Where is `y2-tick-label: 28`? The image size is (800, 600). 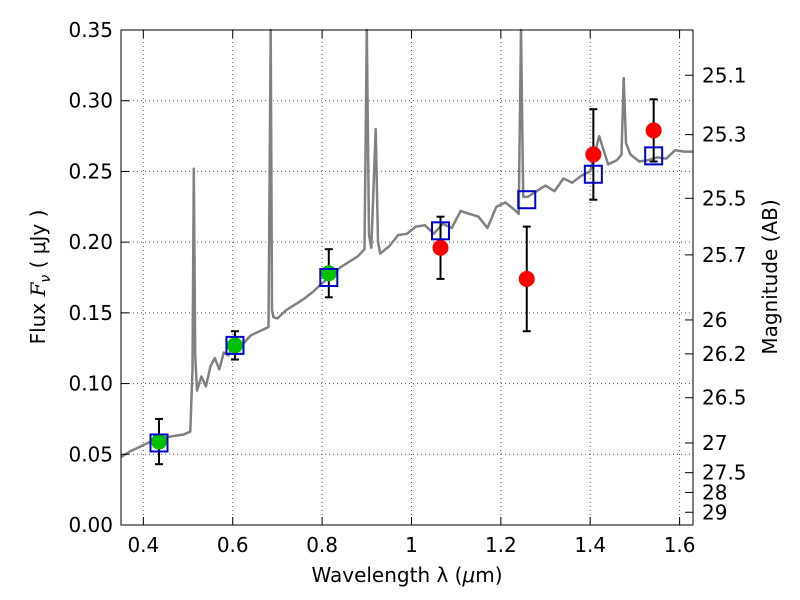 y2-tick-label: 28 is located at coordinates (714, 492).